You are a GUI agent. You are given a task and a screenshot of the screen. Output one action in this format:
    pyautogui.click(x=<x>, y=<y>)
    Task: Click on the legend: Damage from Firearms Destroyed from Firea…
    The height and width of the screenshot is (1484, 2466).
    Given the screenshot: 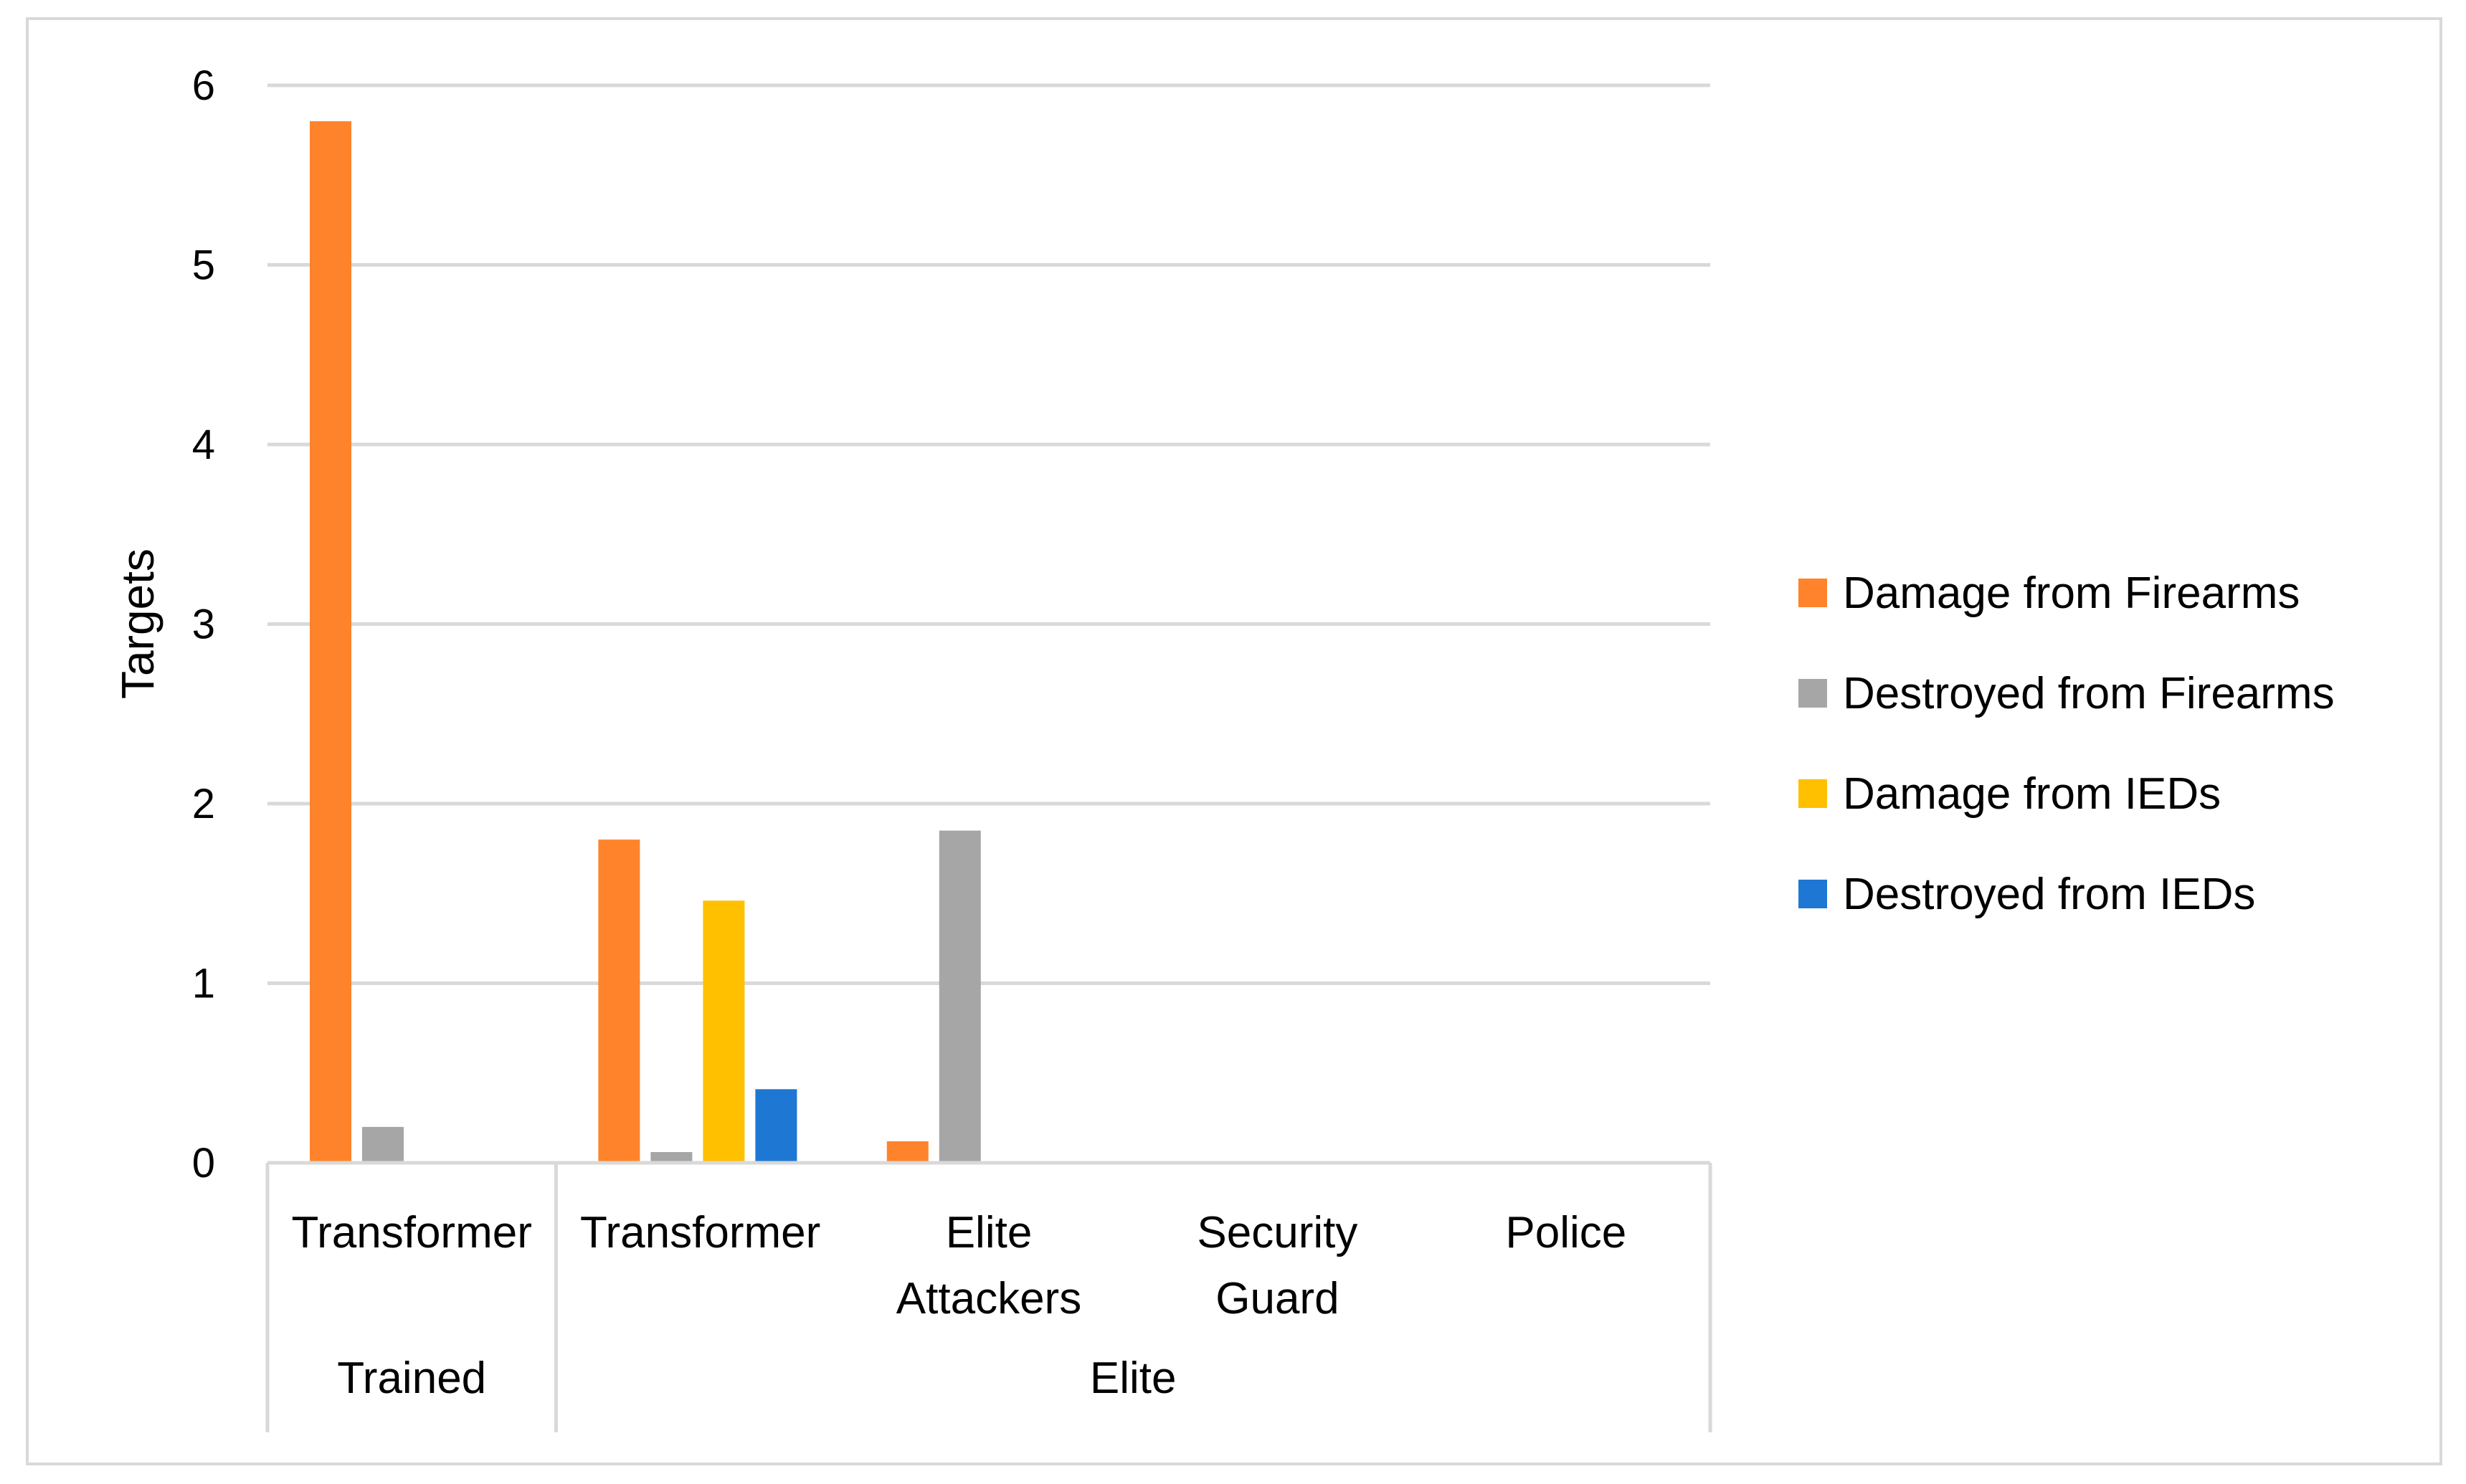 What is the action you would take?
    pyautogui.click(x=2066, y=744)
    